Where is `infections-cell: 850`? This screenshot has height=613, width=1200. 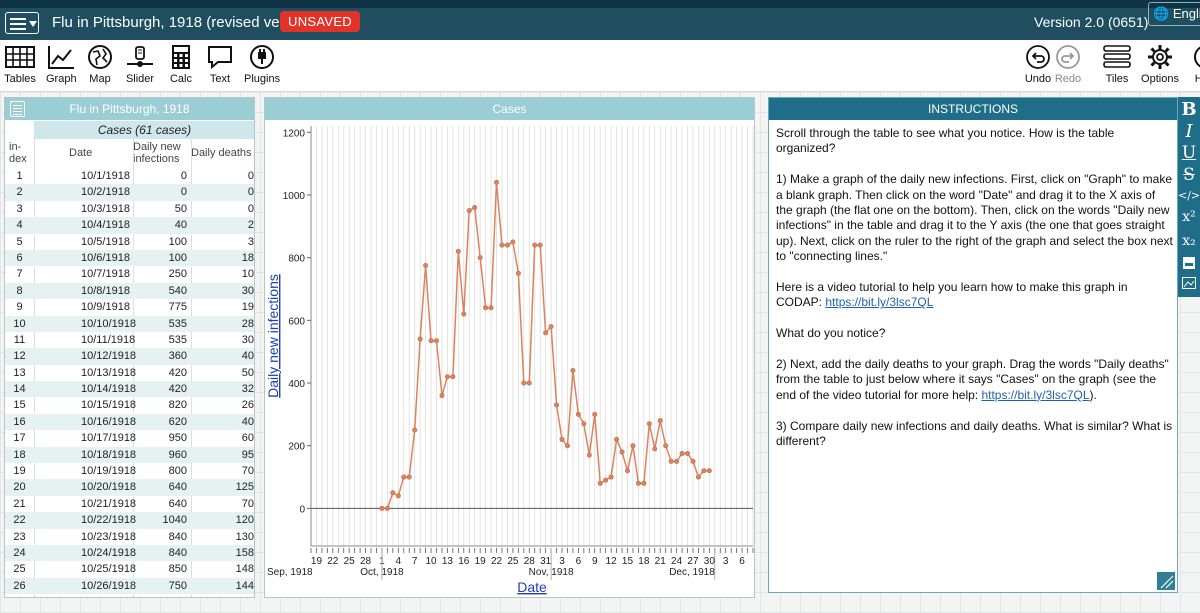 infections-cell: 850 is located at coordinates (177, 569).